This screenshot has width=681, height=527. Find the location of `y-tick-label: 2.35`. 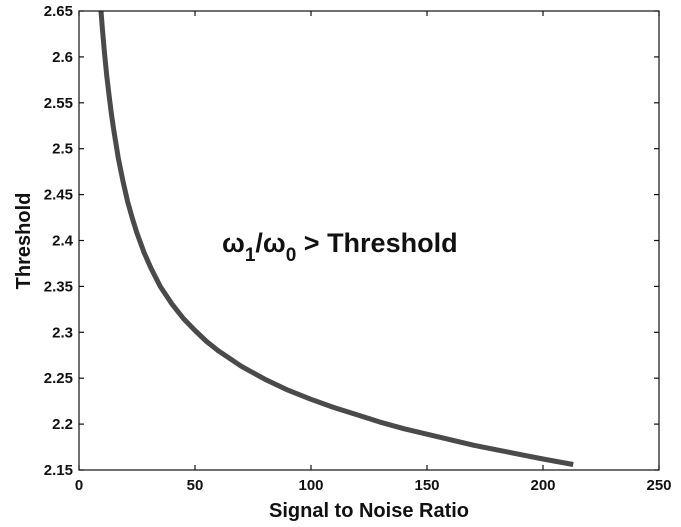

y-tick-label: 2.35 is located at coordinates (58, 286).